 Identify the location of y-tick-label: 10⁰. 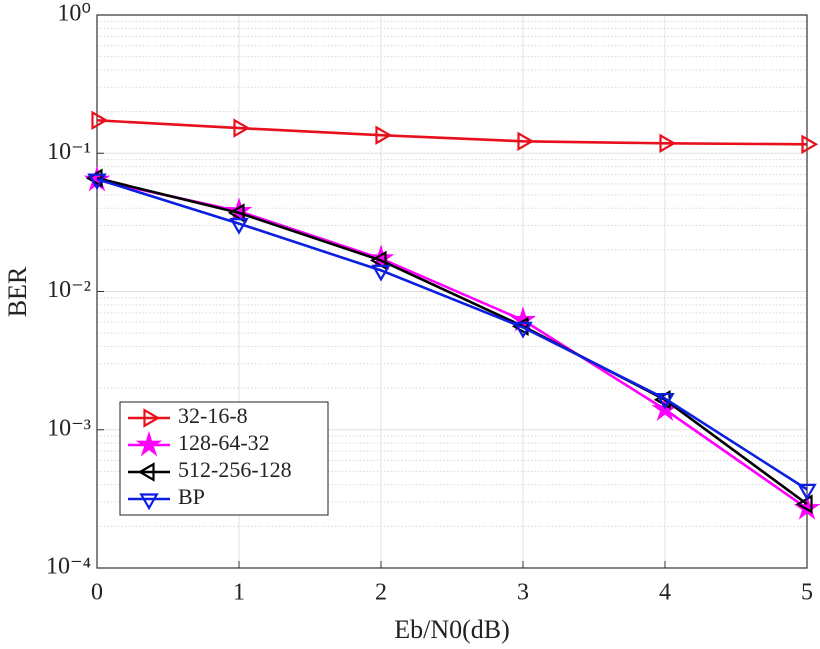
(74, 14).